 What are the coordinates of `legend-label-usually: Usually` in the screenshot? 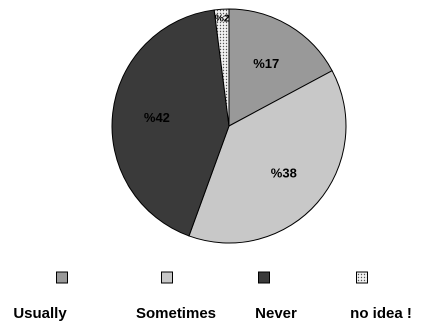 It's located at (40, 313).